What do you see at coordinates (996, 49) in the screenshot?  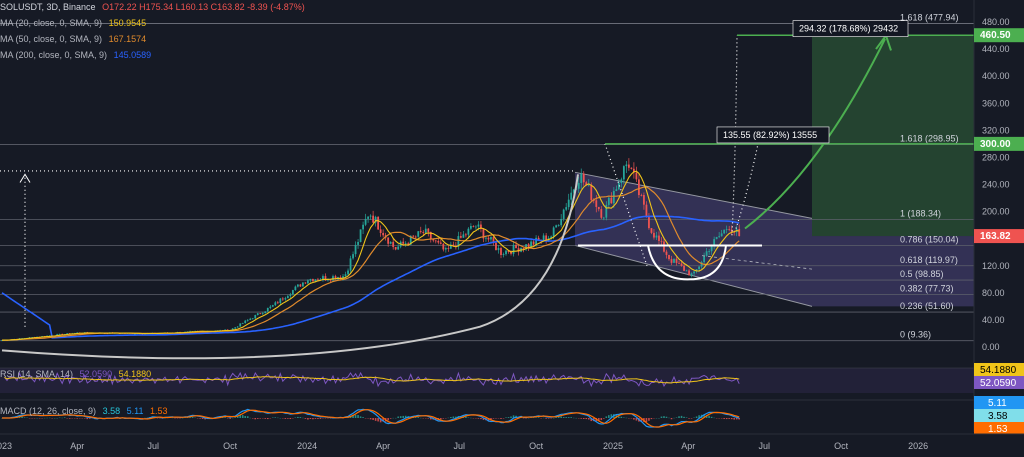 I see `price-tick-1: 440.00` at bounding box center [996, 49].